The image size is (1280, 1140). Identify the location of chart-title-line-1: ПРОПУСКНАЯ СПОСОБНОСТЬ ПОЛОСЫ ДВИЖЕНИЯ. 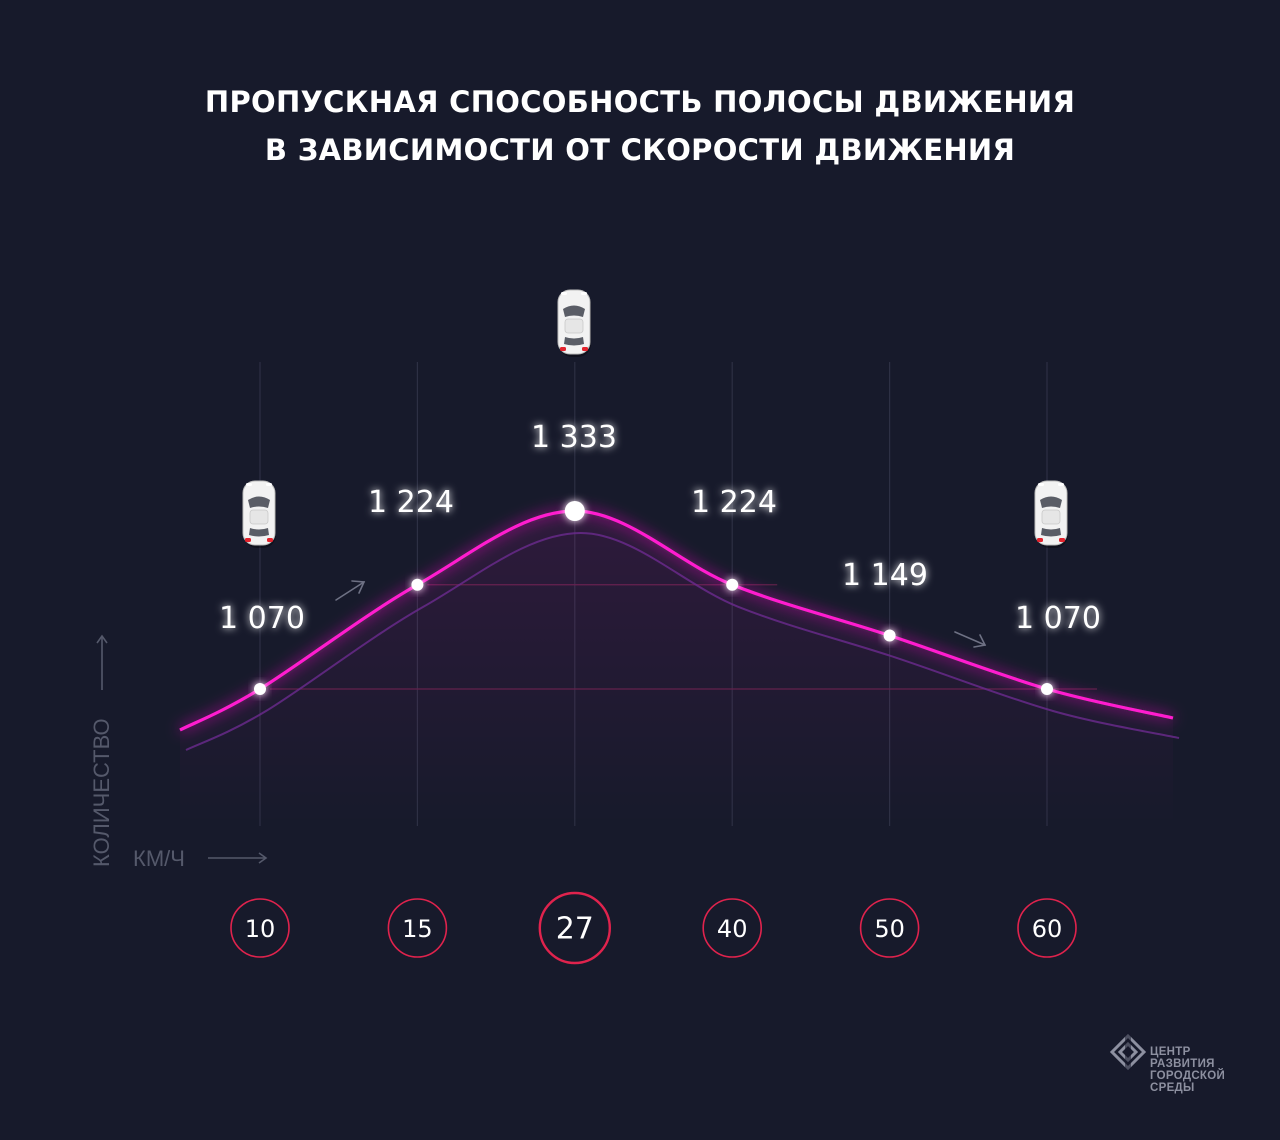
(640, 102).